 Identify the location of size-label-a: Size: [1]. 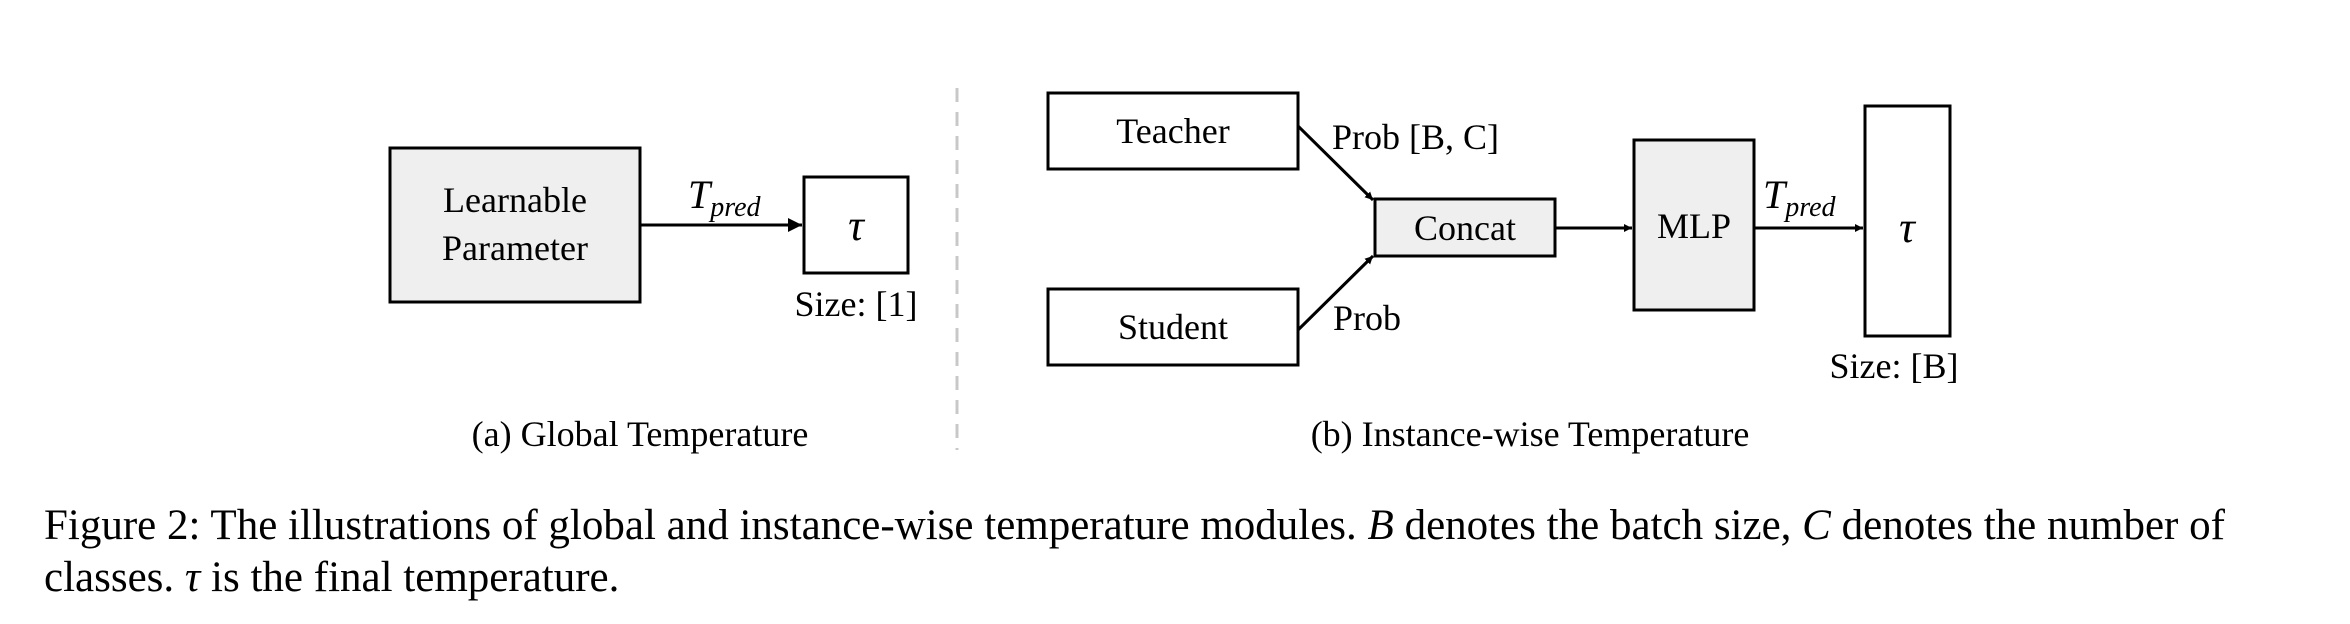
(856, 304).